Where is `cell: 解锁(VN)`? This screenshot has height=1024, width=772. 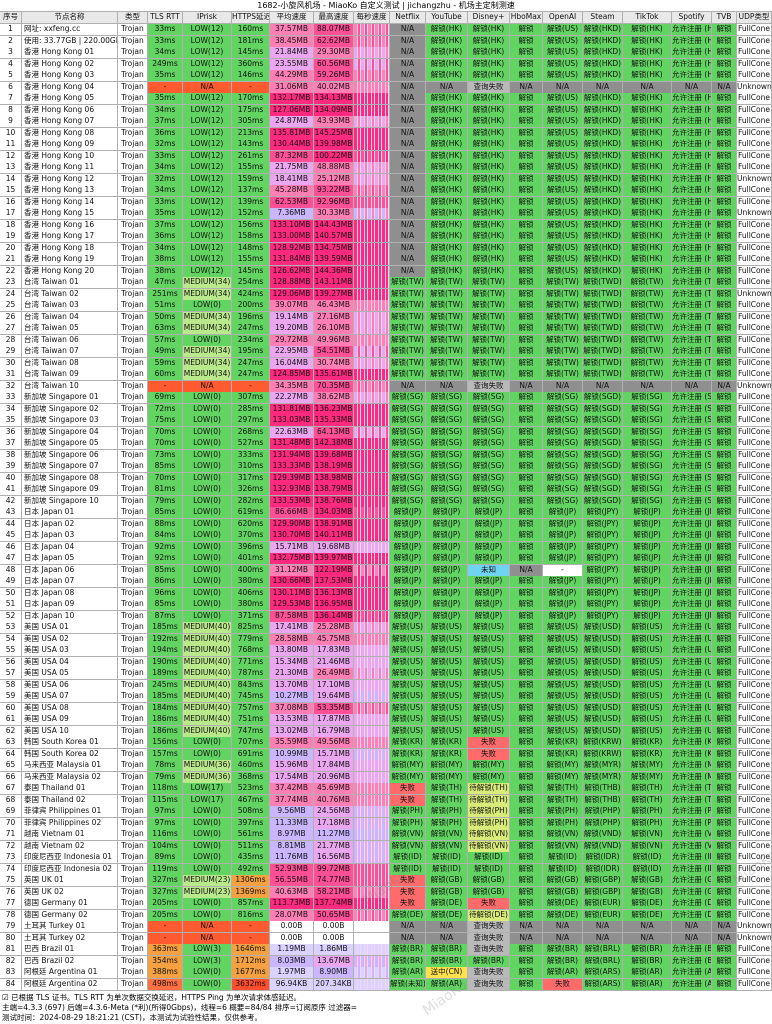 cell: 解锁(VN) is located at coordinates (647, 846).